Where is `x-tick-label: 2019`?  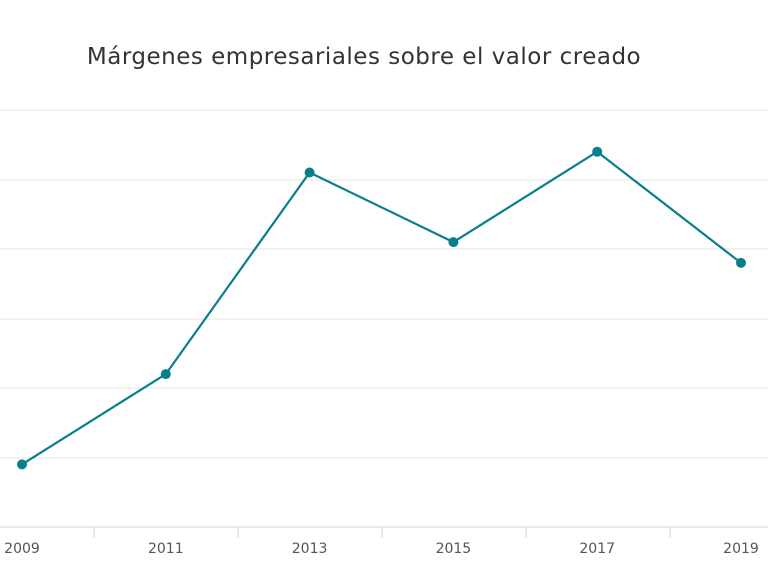 x-tick-label: 2019 is located at coordinates (741, 549).